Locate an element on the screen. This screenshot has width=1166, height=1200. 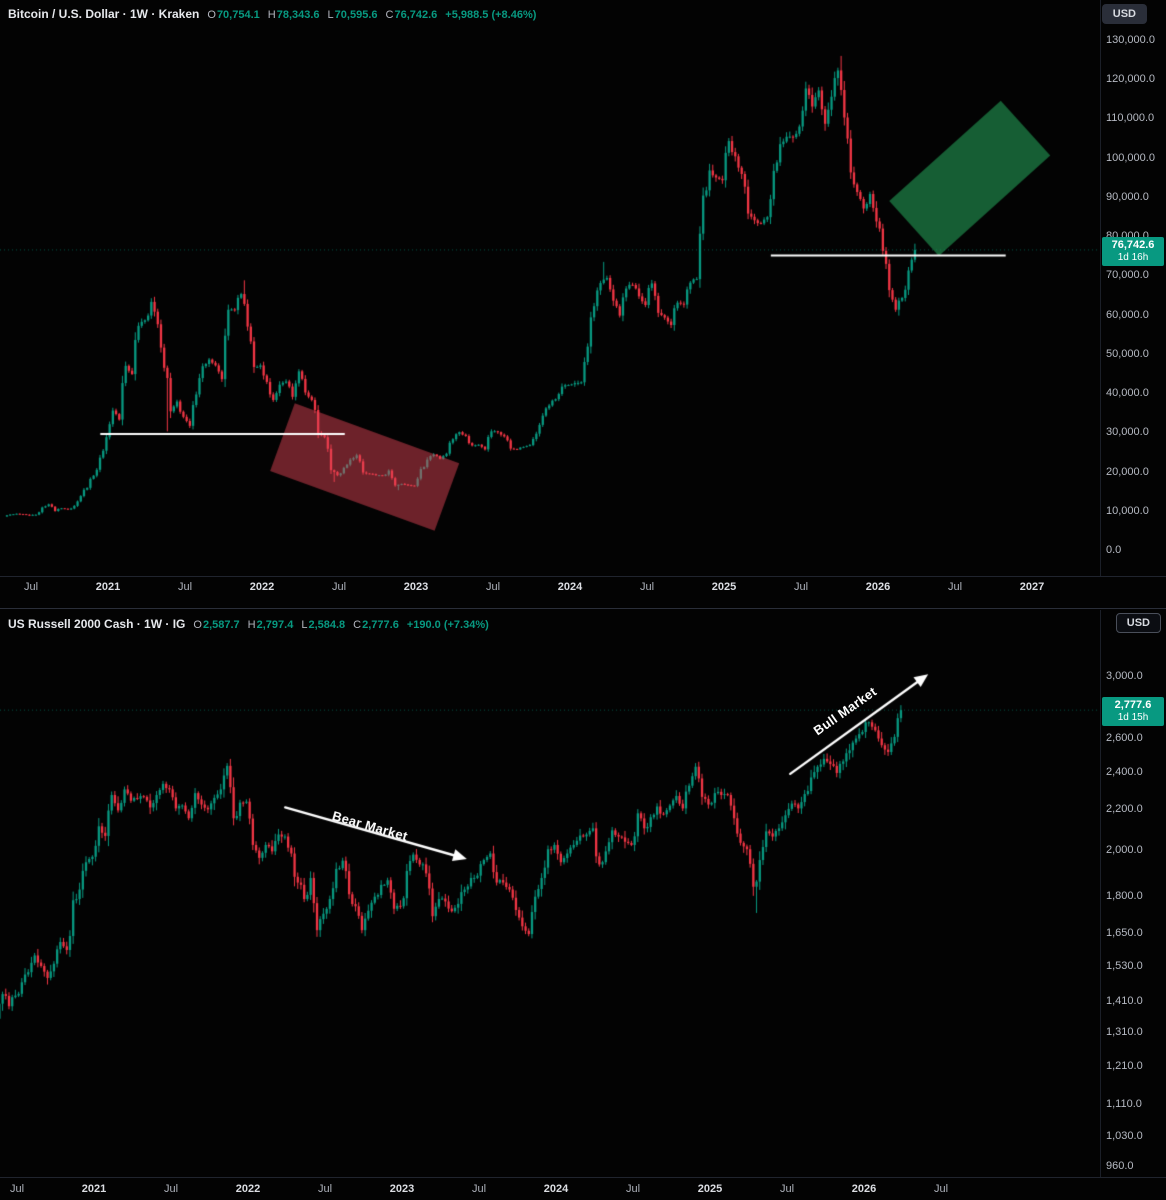
close-value: 2,777.6 is located at coordinates (380, 625).